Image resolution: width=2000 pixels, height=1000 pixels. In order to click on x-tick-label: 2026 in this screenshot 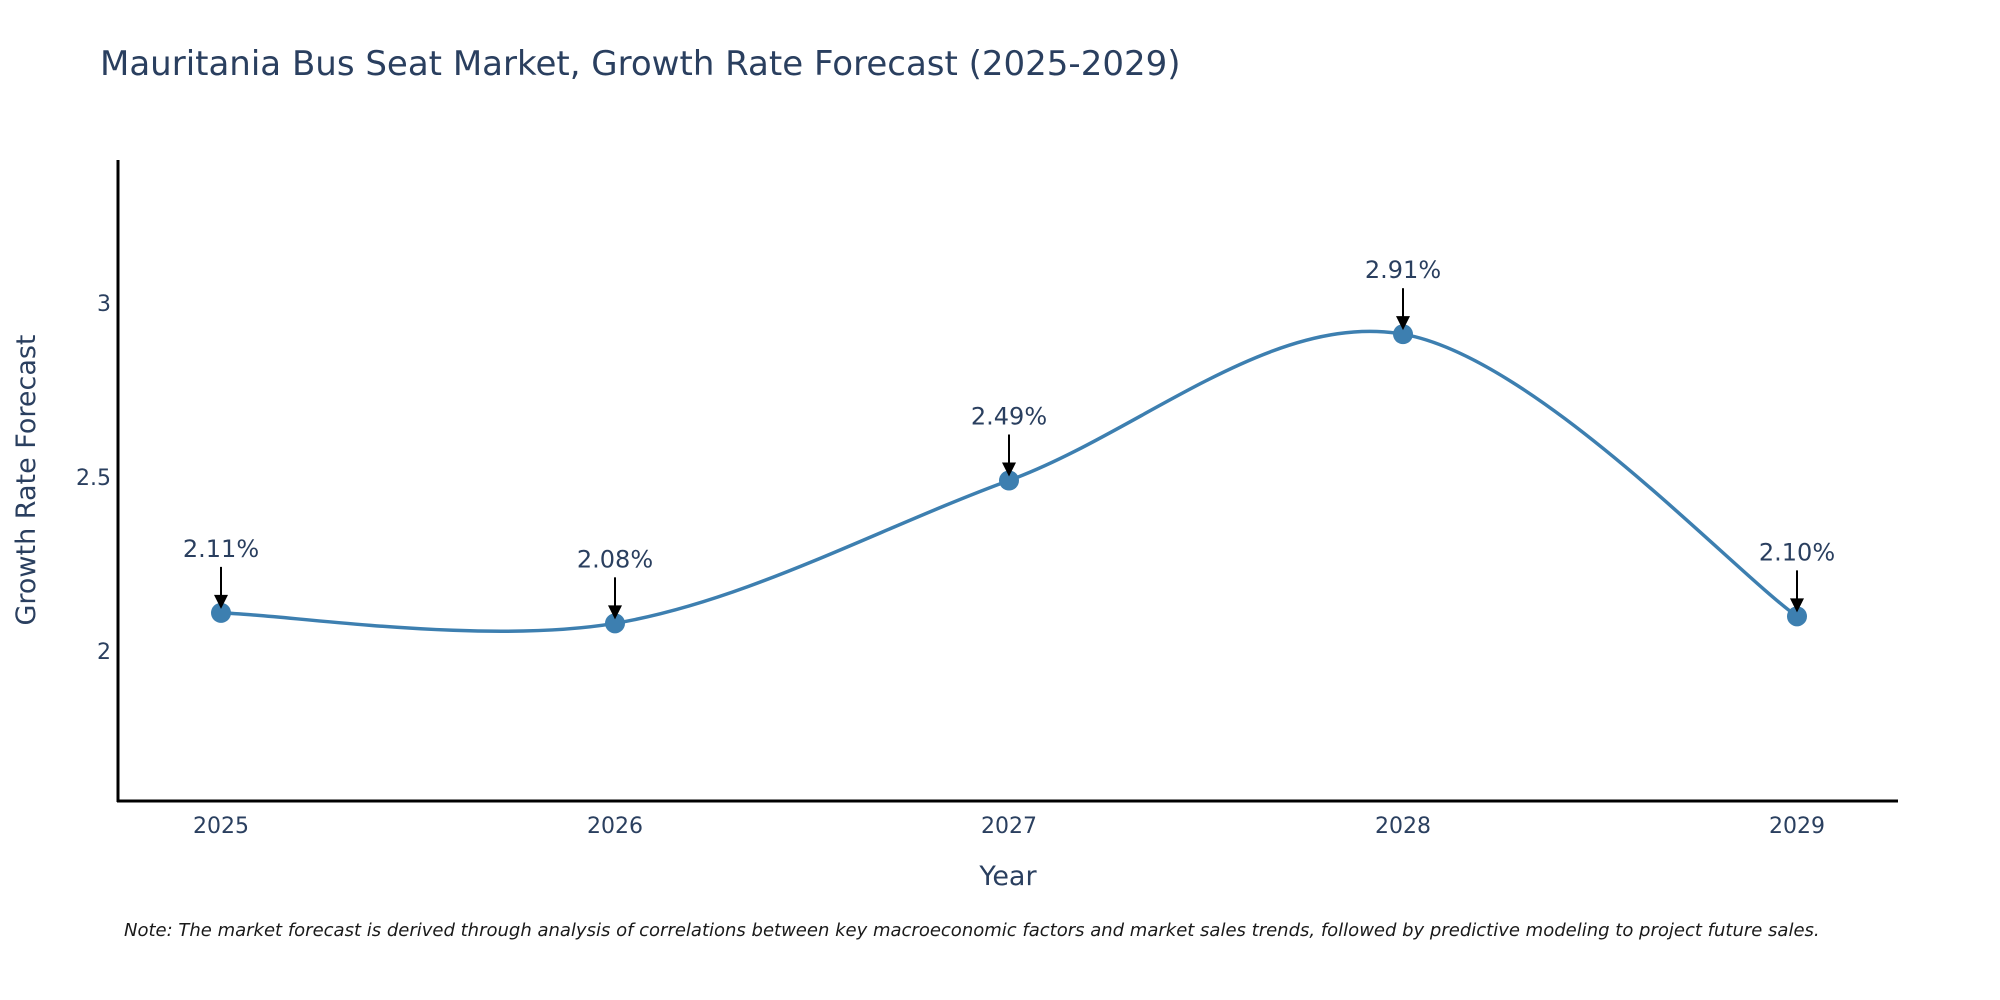, I will do `click(615, 826)`.